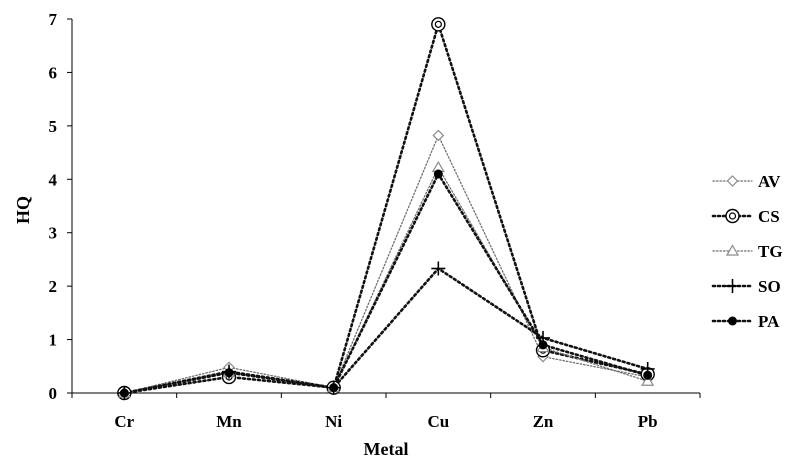  Describe the element at coordinates (769, 216) in the screenshot. I see `legend-label: CS` at that location.